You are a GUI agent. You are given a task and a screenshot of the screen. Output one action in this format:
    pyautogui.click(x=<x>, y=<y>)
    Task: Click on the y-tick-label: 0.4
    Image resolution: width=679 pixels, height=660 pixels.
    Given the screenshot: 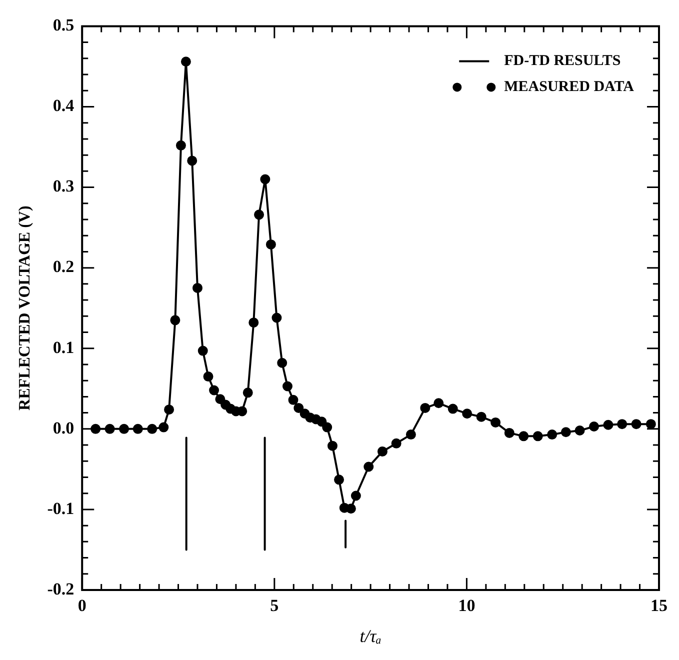 What is the action you would take?
    pyautogui.click(x=63, y=106)
    